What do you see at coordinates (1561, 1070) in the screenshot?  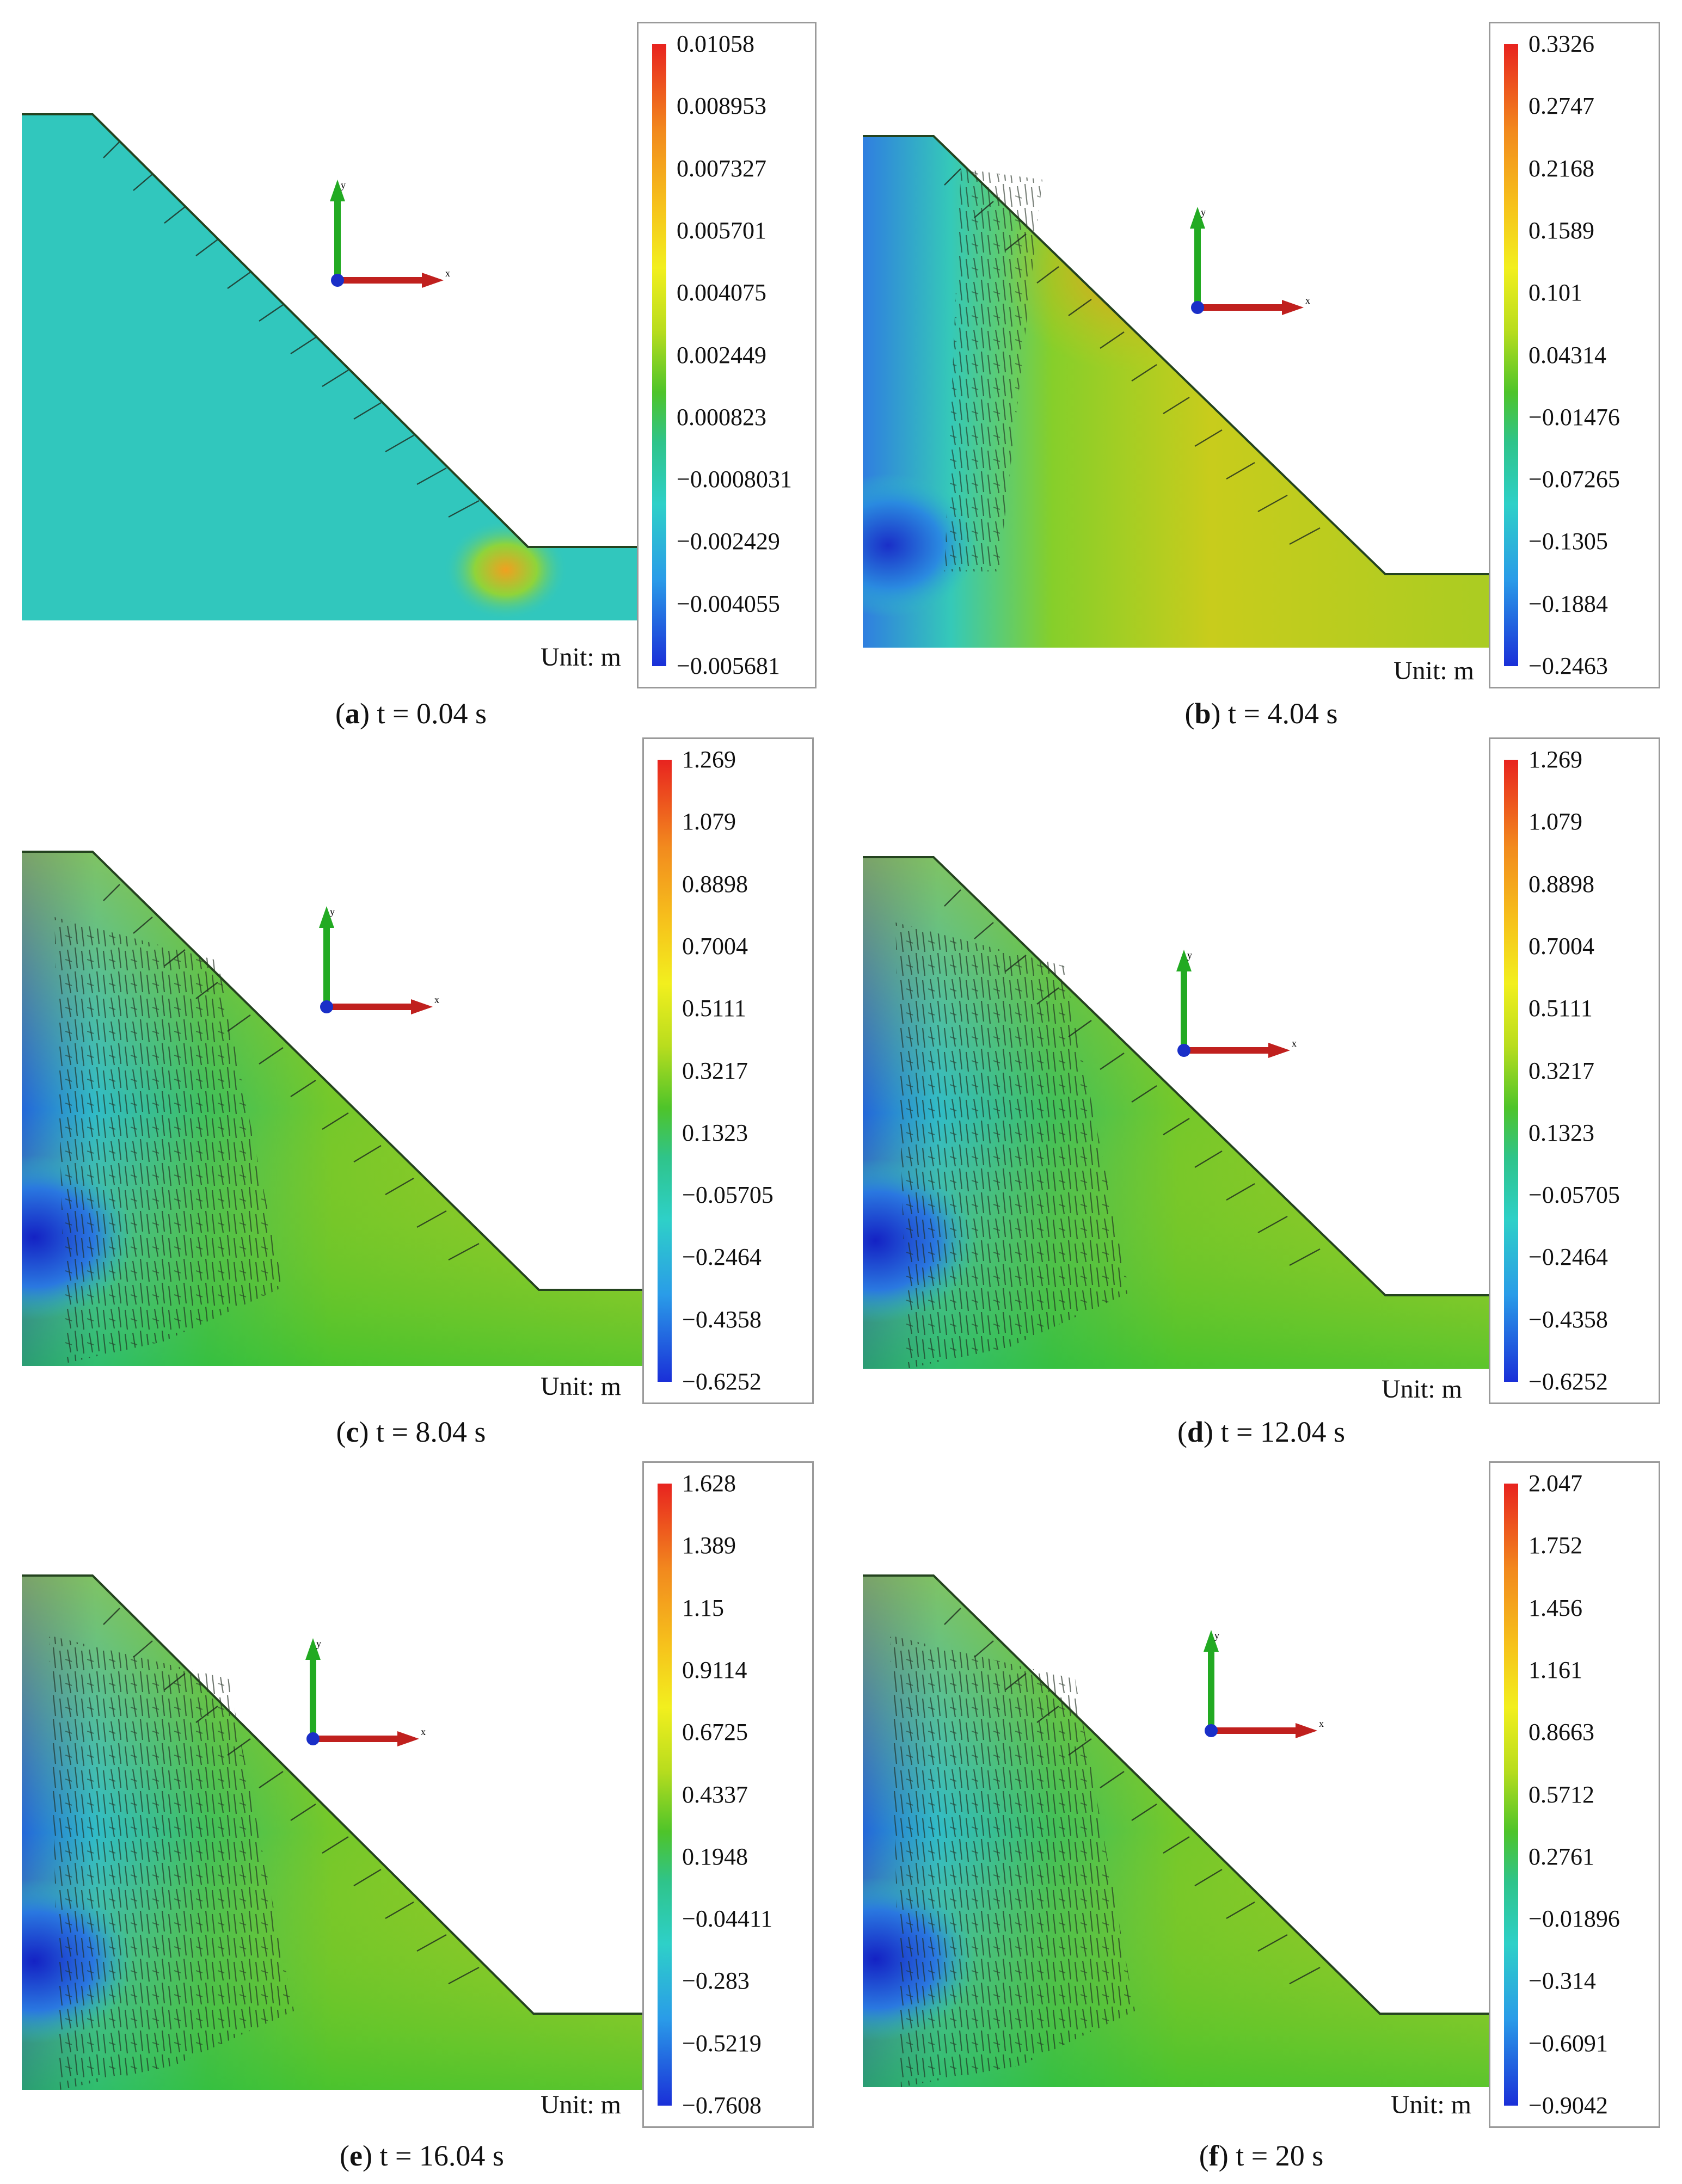 I see `legend-tick-d-5: 0.3217` at bounding box center [1561, 1070].